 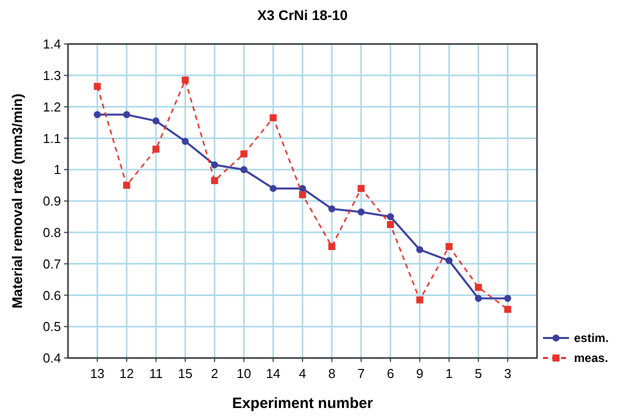 I want to click on y-tick-label: 0.5, so click(x=51, y=326).